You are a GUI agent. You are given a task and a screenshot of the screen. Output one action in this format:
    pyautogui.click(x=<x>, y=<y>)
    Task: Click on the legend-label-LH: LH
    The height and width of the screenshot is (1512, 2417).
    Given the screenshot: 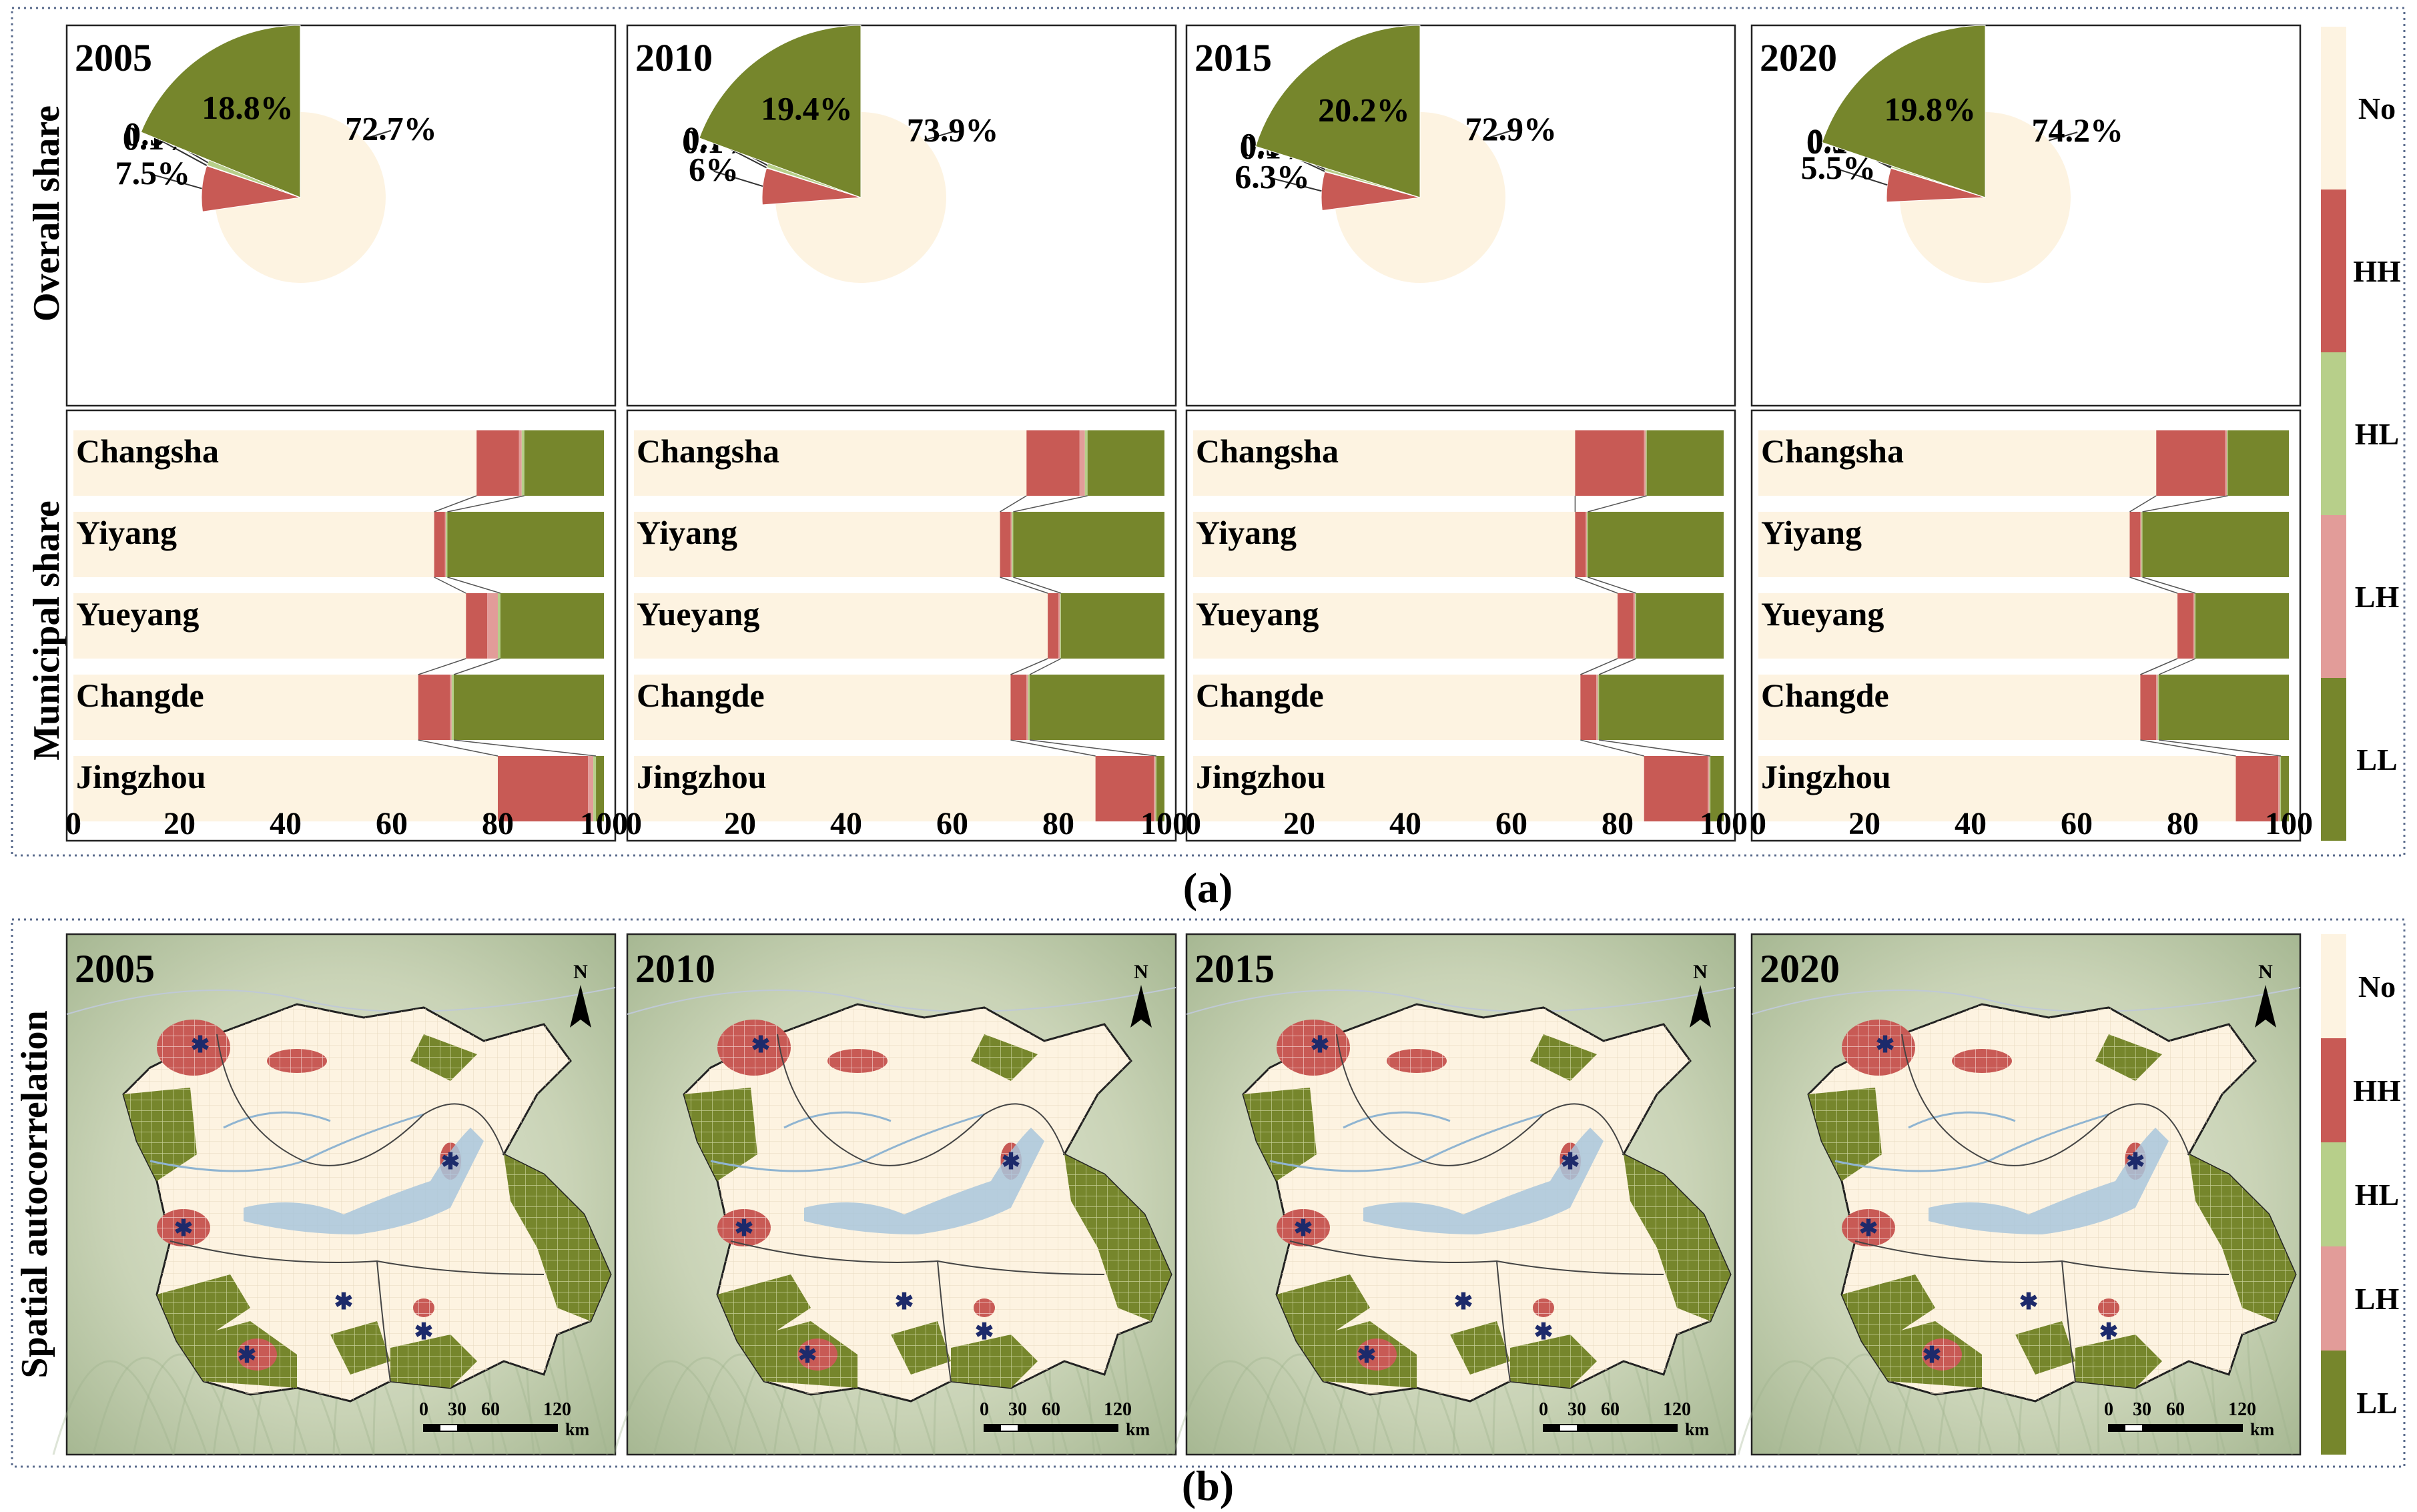 What is the action you would take?
    pyautogui.click(x=2377, y=597)
    